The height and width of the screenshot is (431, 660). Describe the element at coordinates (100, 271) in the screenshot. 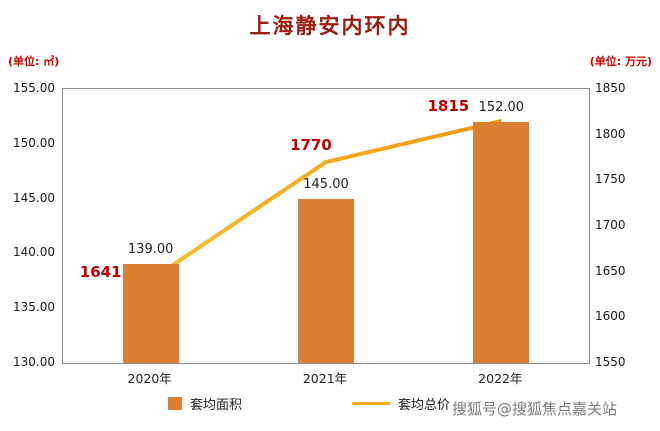

I see `line-value-label: 1641` at that location.